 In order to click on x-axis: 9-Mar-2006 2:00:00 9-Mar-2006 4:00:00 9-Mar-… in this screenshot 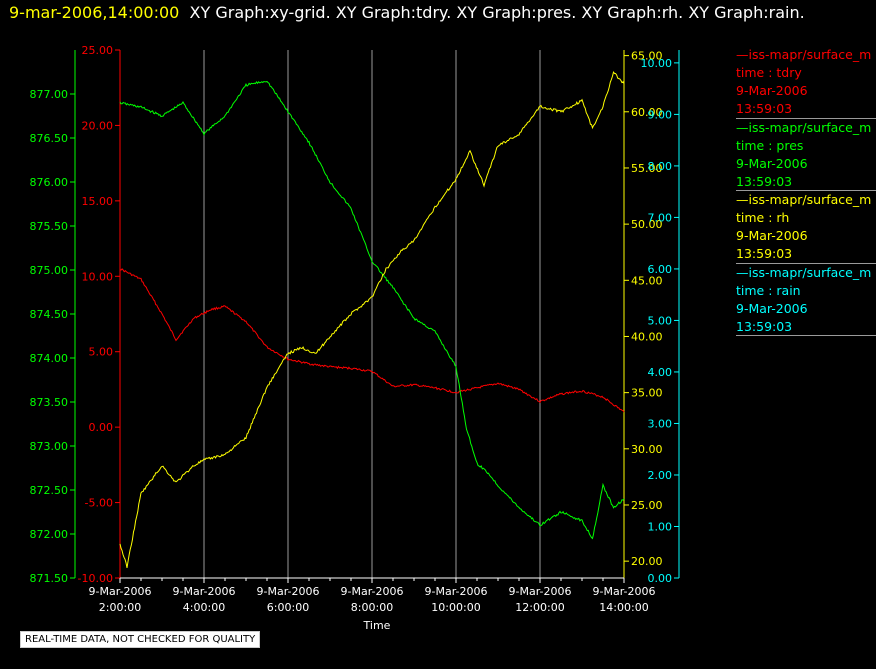, I will do `click(372, 604)`.